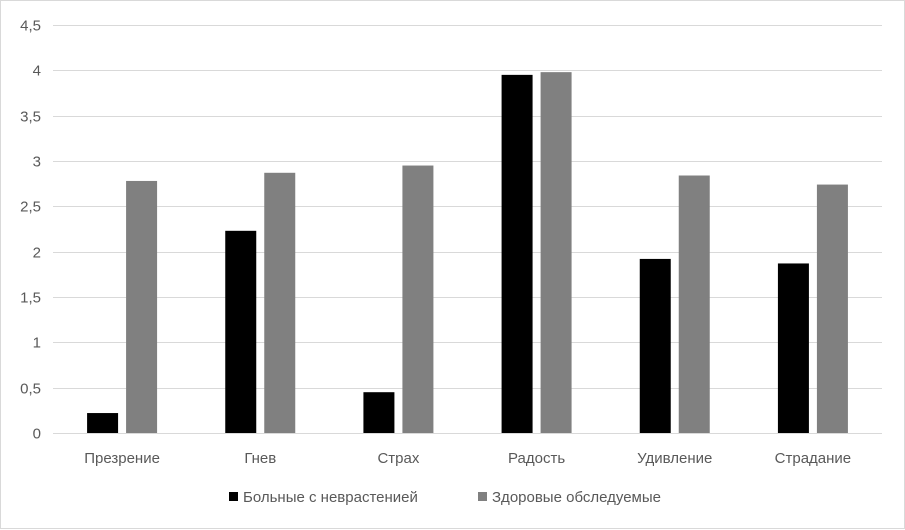 The width and height of the screenshot is (905, 530). I want to click on legend-label: Здоровые обследуемые, so click(576, 497).